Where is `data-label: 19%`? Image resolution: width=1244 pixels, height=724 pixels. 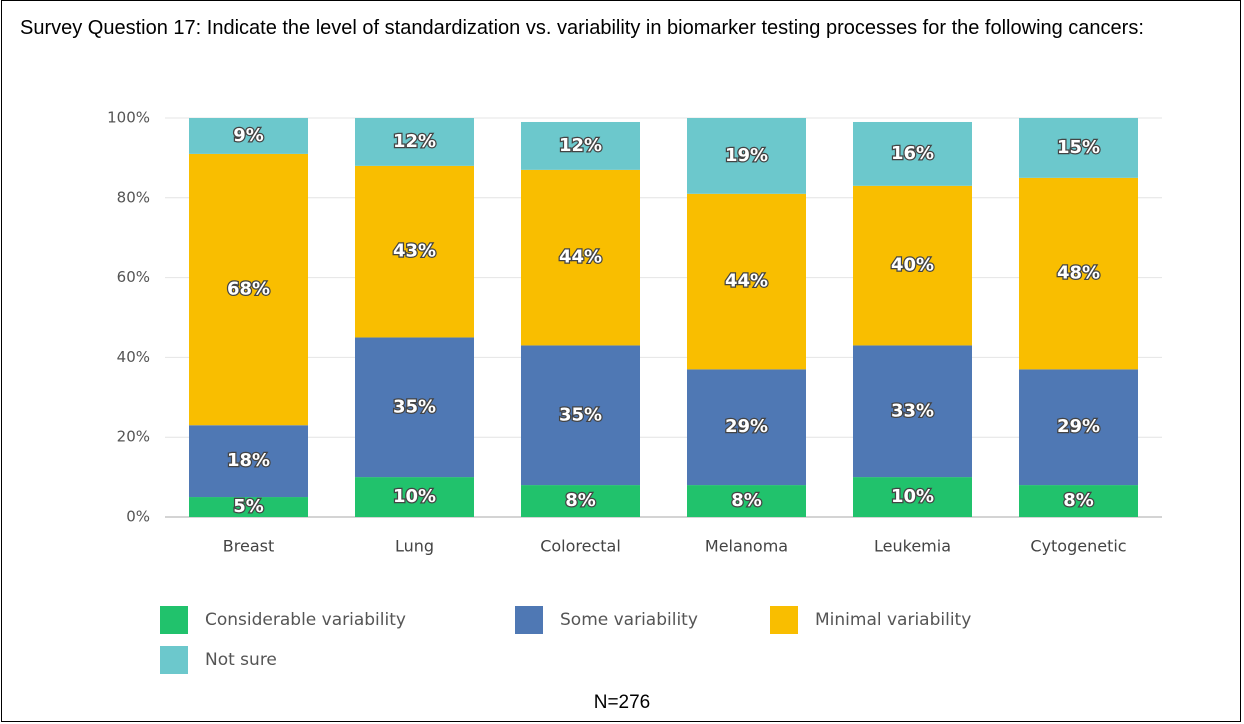 data-label: 19% is located at coordinates (746, 155).